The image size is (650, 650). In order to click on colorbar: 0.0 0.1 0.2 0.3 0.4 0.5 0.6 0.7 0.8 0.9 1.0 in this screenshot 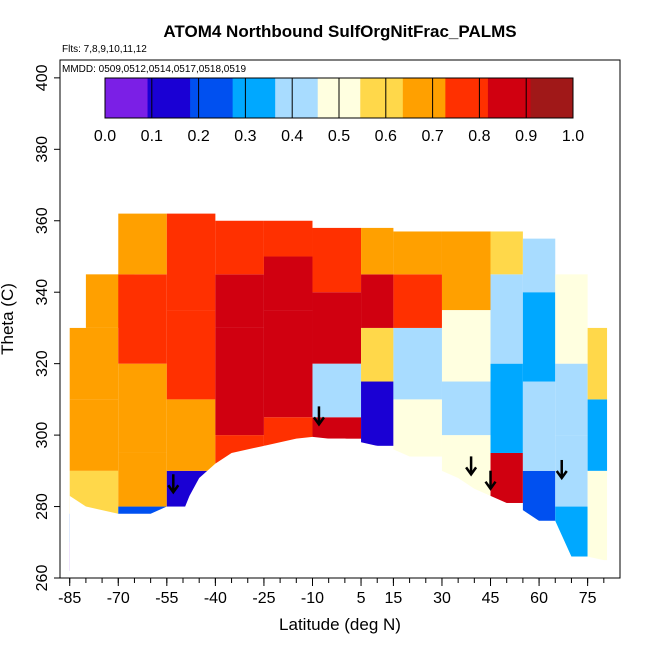, I will do `click(339, 111)`.